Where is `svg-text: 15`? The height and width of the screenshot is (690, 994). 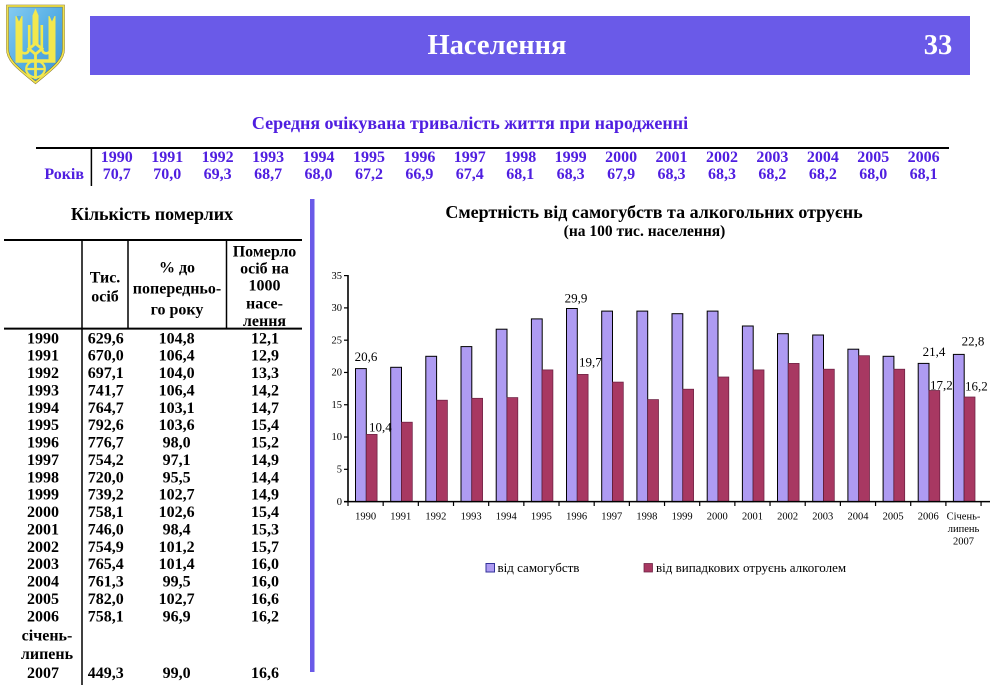 svg-text: 15 is located at coordinates (337, 405).